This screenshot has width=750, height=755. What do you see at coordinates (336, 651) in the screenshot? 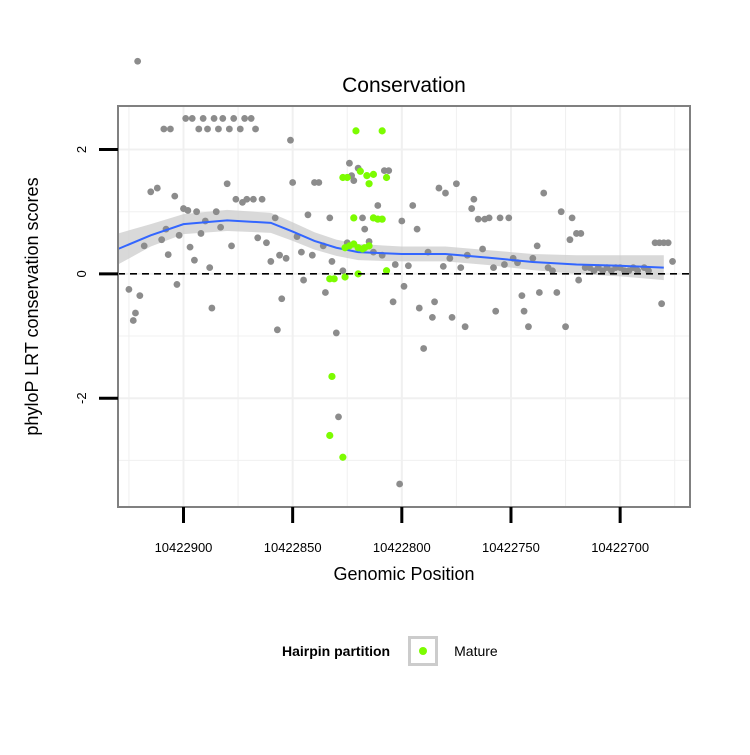
I see `legend-title: Hairpin partition` at bounding box center [336, 651].